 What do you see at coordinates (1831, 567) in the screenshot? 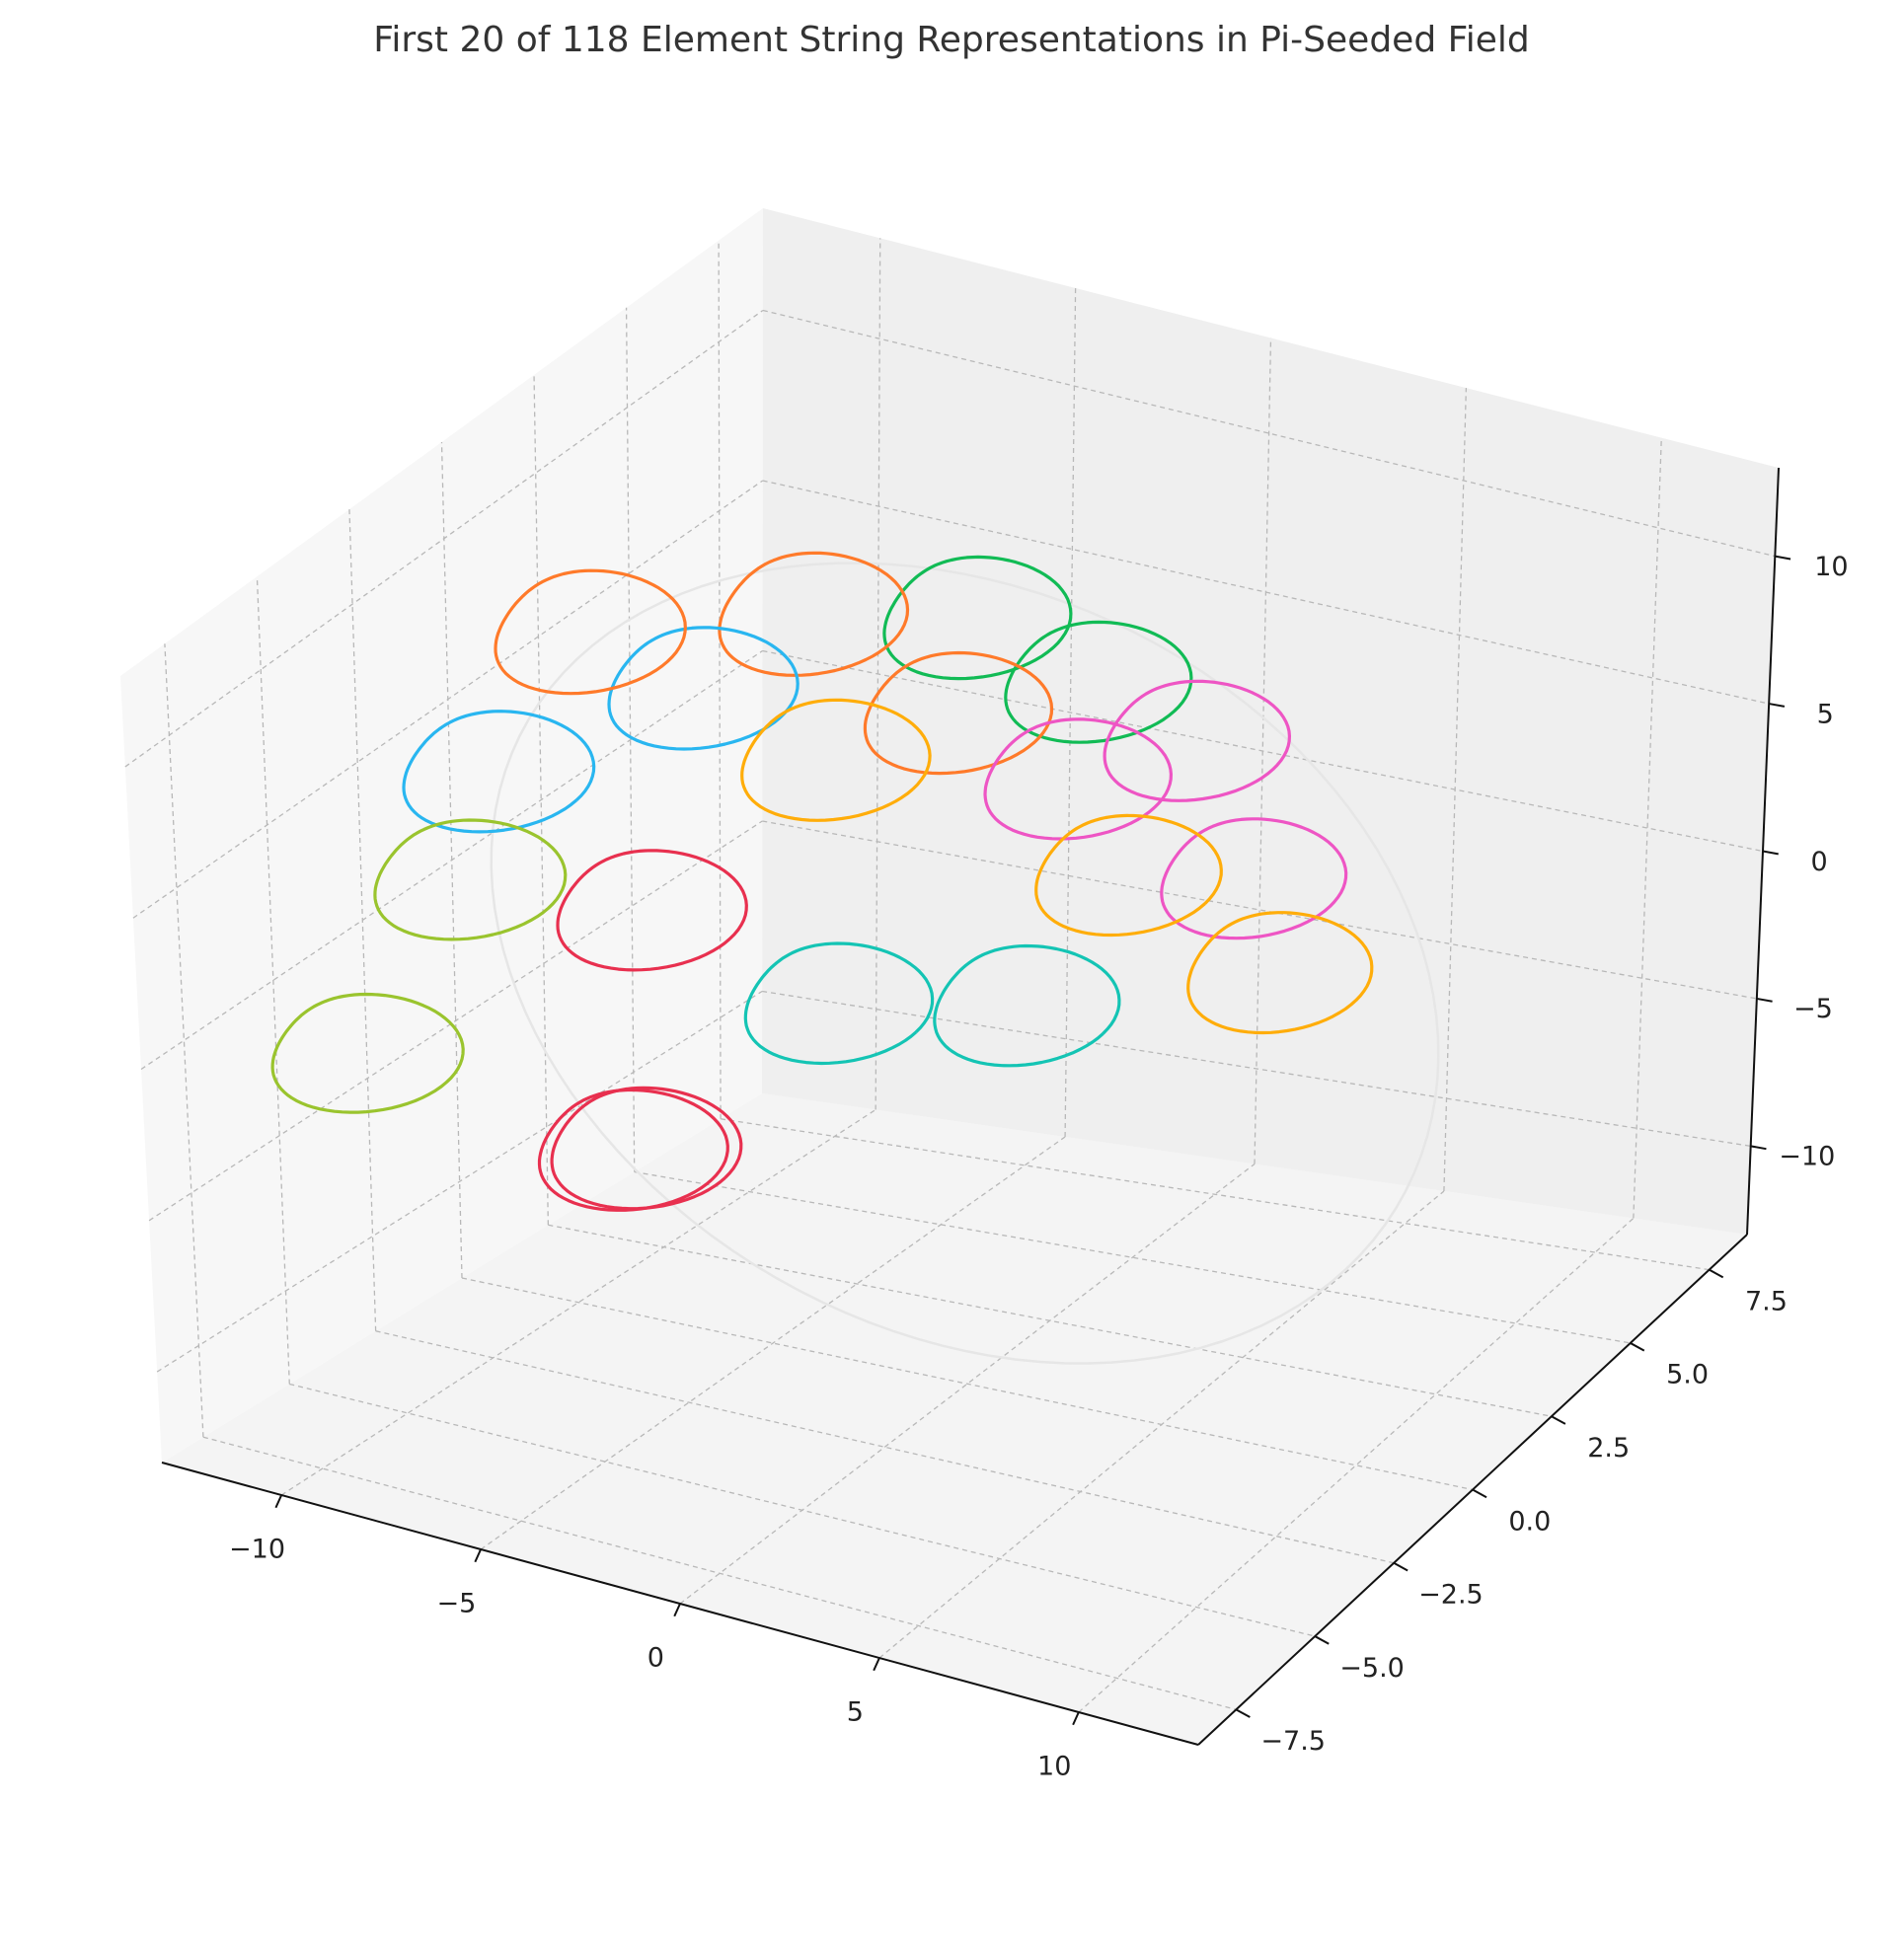
I see `z-tick-label: 10` at bounding box center [1831, 567].